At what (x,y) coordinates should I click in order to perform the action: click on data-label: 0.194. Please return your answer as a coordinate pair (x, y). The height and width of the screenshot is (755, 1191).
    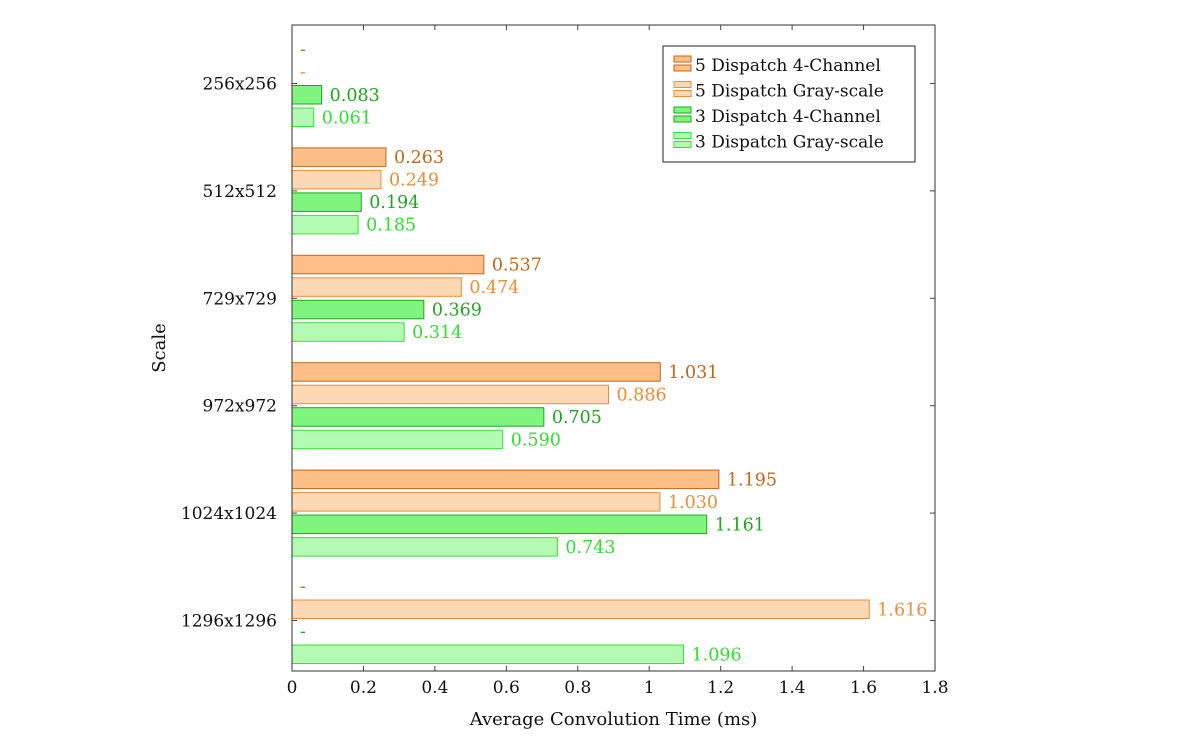
    Looking at the image, I should click on (394, 203).